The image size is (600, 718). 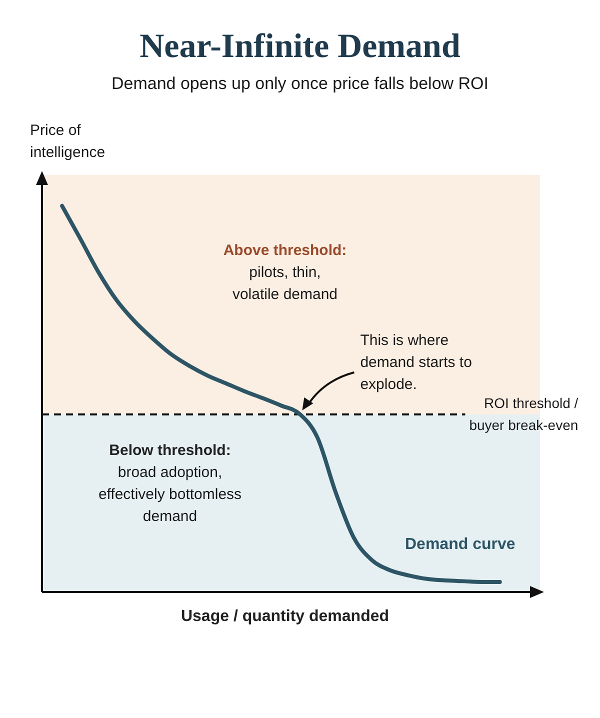 I want to click on y-axis-title: Price of intelligence, so click(x=68, y=142).